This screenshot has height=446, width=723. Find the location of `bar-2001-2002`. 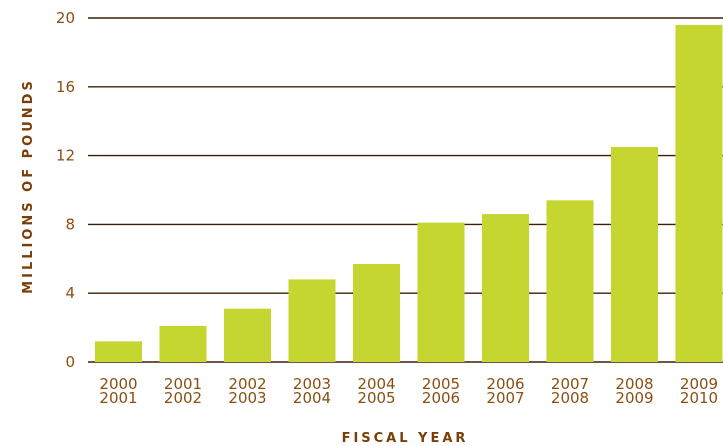

bar-2001-2002 is located at coordinates (183, 343).